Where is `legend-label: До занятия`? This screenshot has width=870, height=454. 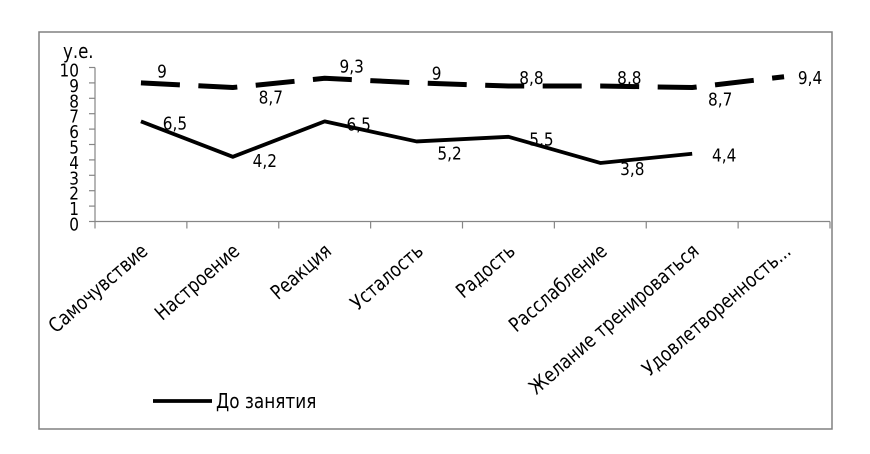 legend-label: До занятия is located at coordinates (266, 402).